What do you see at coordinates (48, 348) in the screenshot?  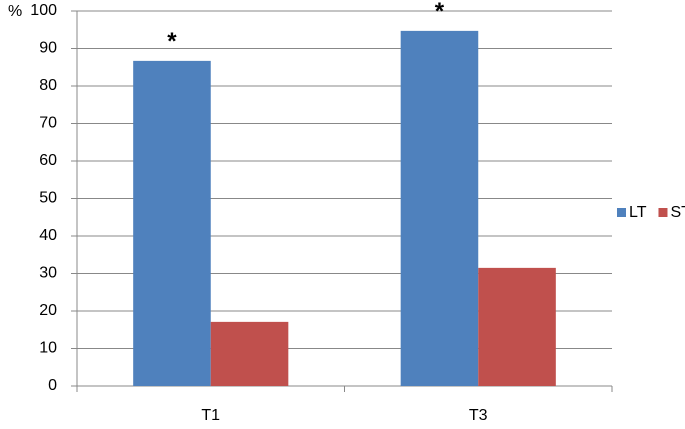 I see `y-tick-label: 10` at bounding box center [48, 348].